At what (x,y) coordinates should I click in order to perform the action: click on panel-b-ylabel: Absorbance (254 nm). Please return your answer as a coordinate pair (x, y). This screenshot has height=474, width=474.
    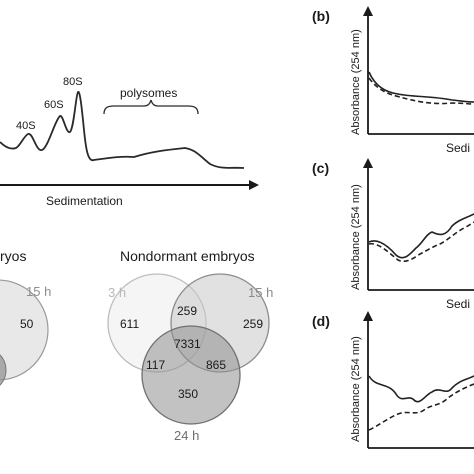
    Looking at the image, I should click on (356, 82).